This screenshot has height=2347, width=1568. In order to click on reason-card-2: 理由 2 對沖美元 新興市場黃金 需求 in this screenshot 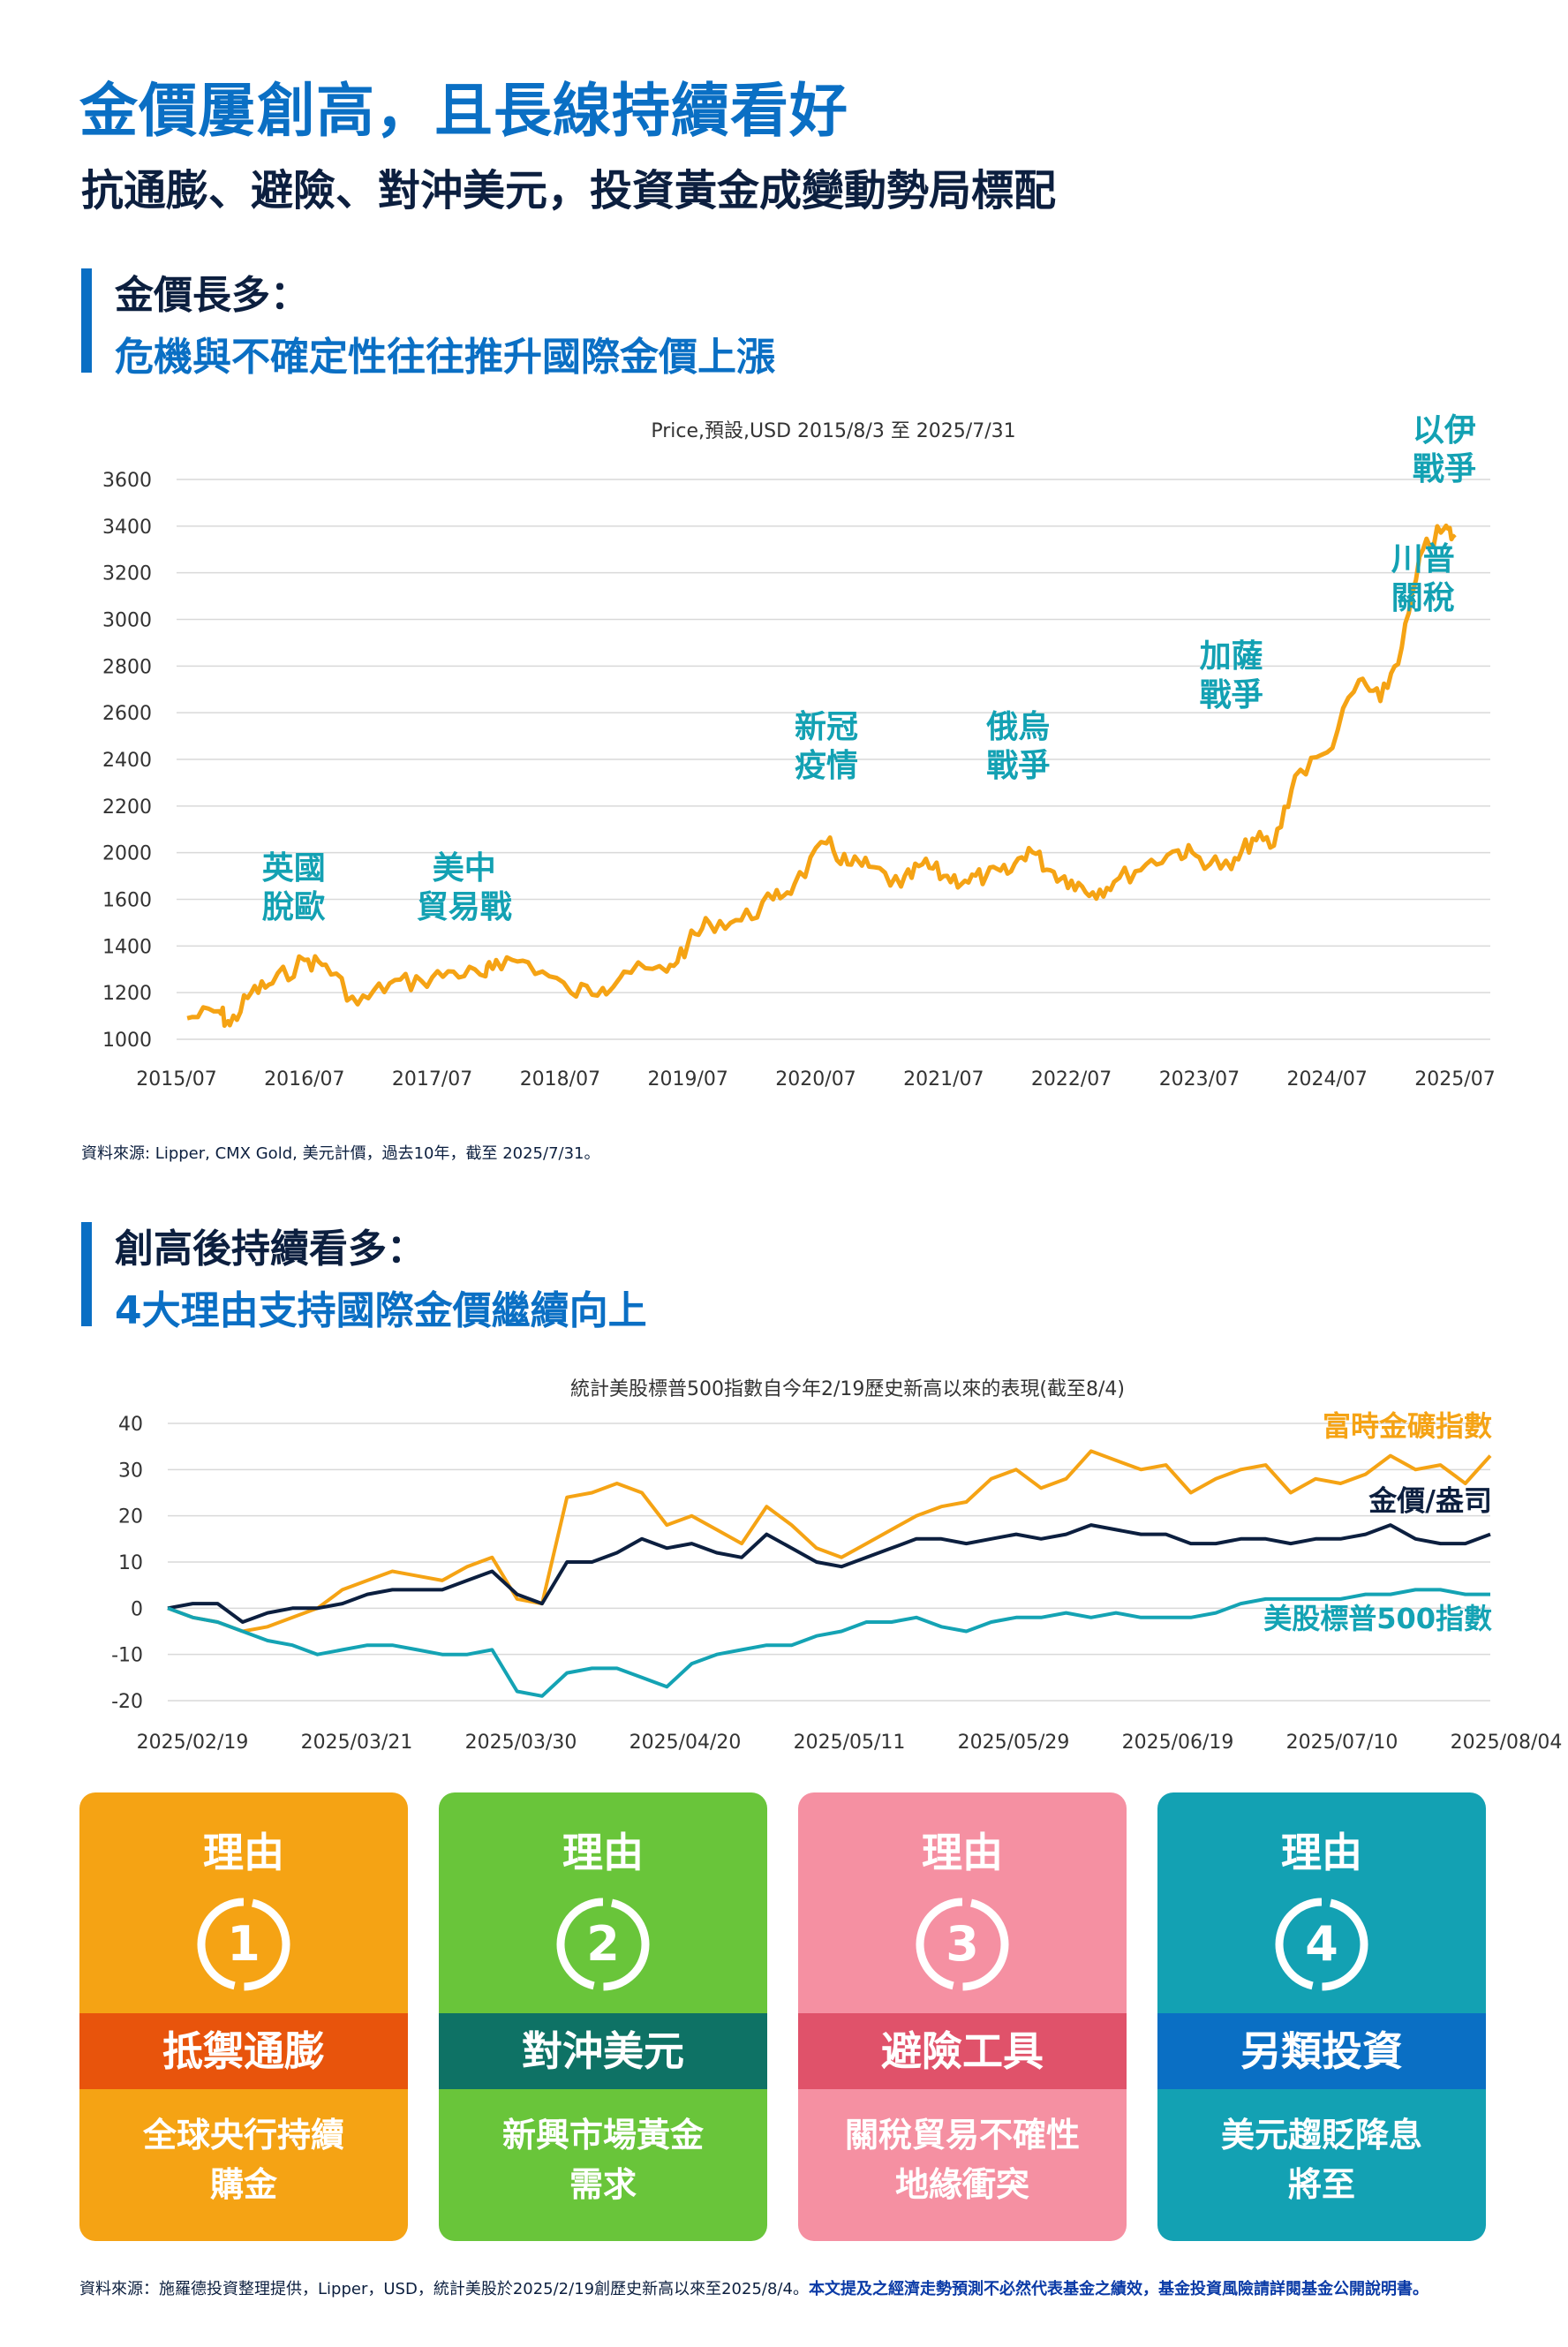, I will do `click(603, 2016)`.